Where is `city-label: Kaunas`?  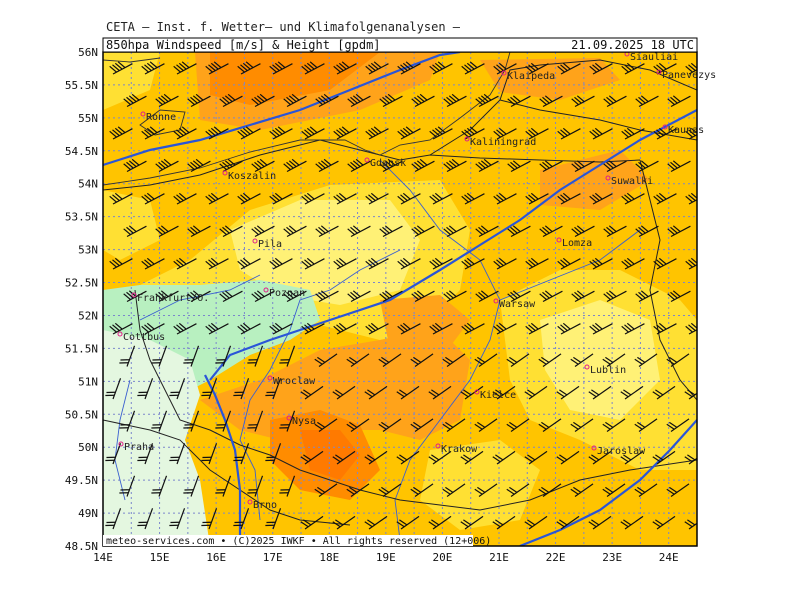 city-label: Kaunas is located at coordinates (686, 130).